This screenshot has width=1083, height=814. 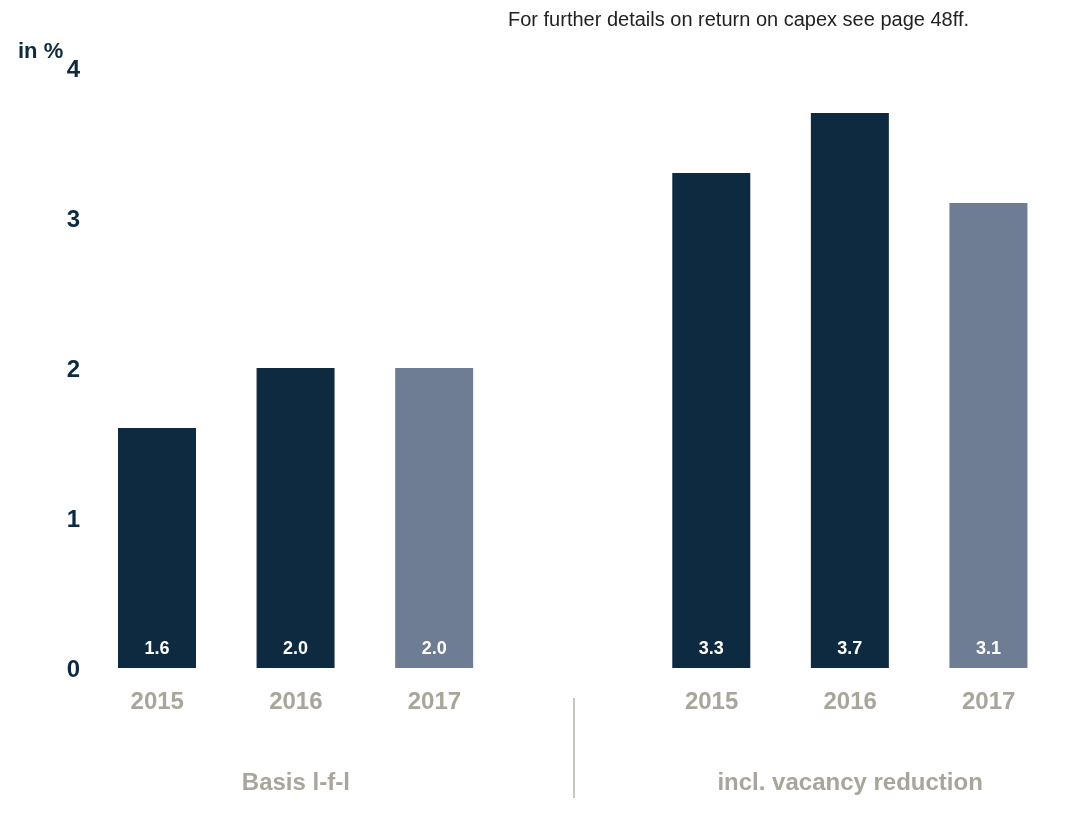 What do you see at coordinates (73, 368) in the screenshot?
I see `y-tick-label: 2` at bounding box center [73, 368].